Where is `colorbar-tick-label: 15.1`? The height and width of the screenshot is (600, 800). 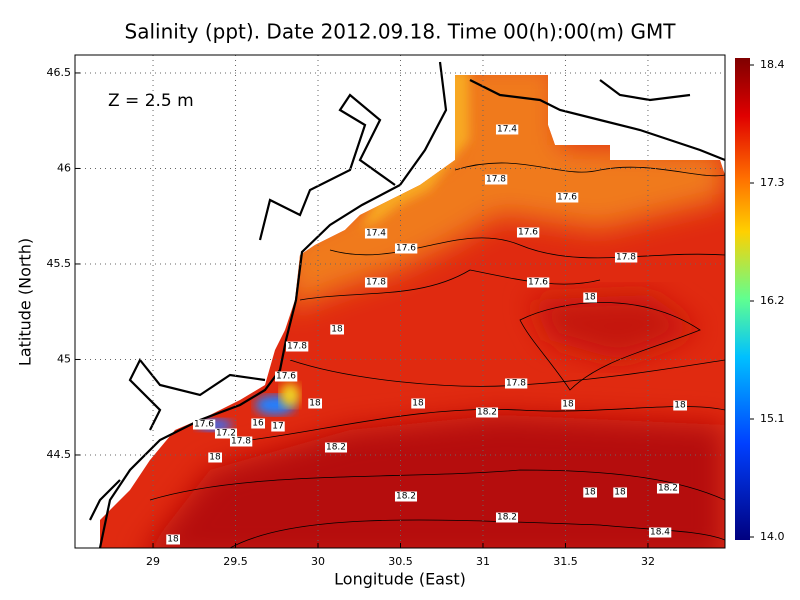
colorbar-tick-label: 15.1 is located at coordinates (772, 418).